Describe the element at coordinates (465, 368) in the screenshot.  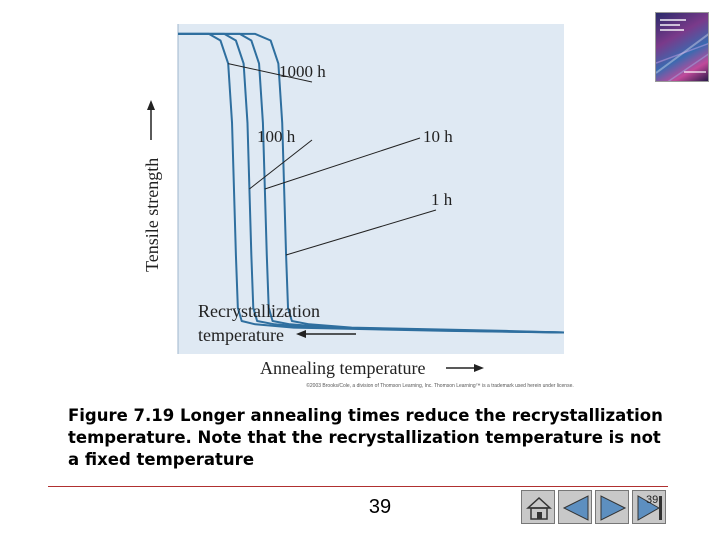
I see `x-axis-arrow` at that location.